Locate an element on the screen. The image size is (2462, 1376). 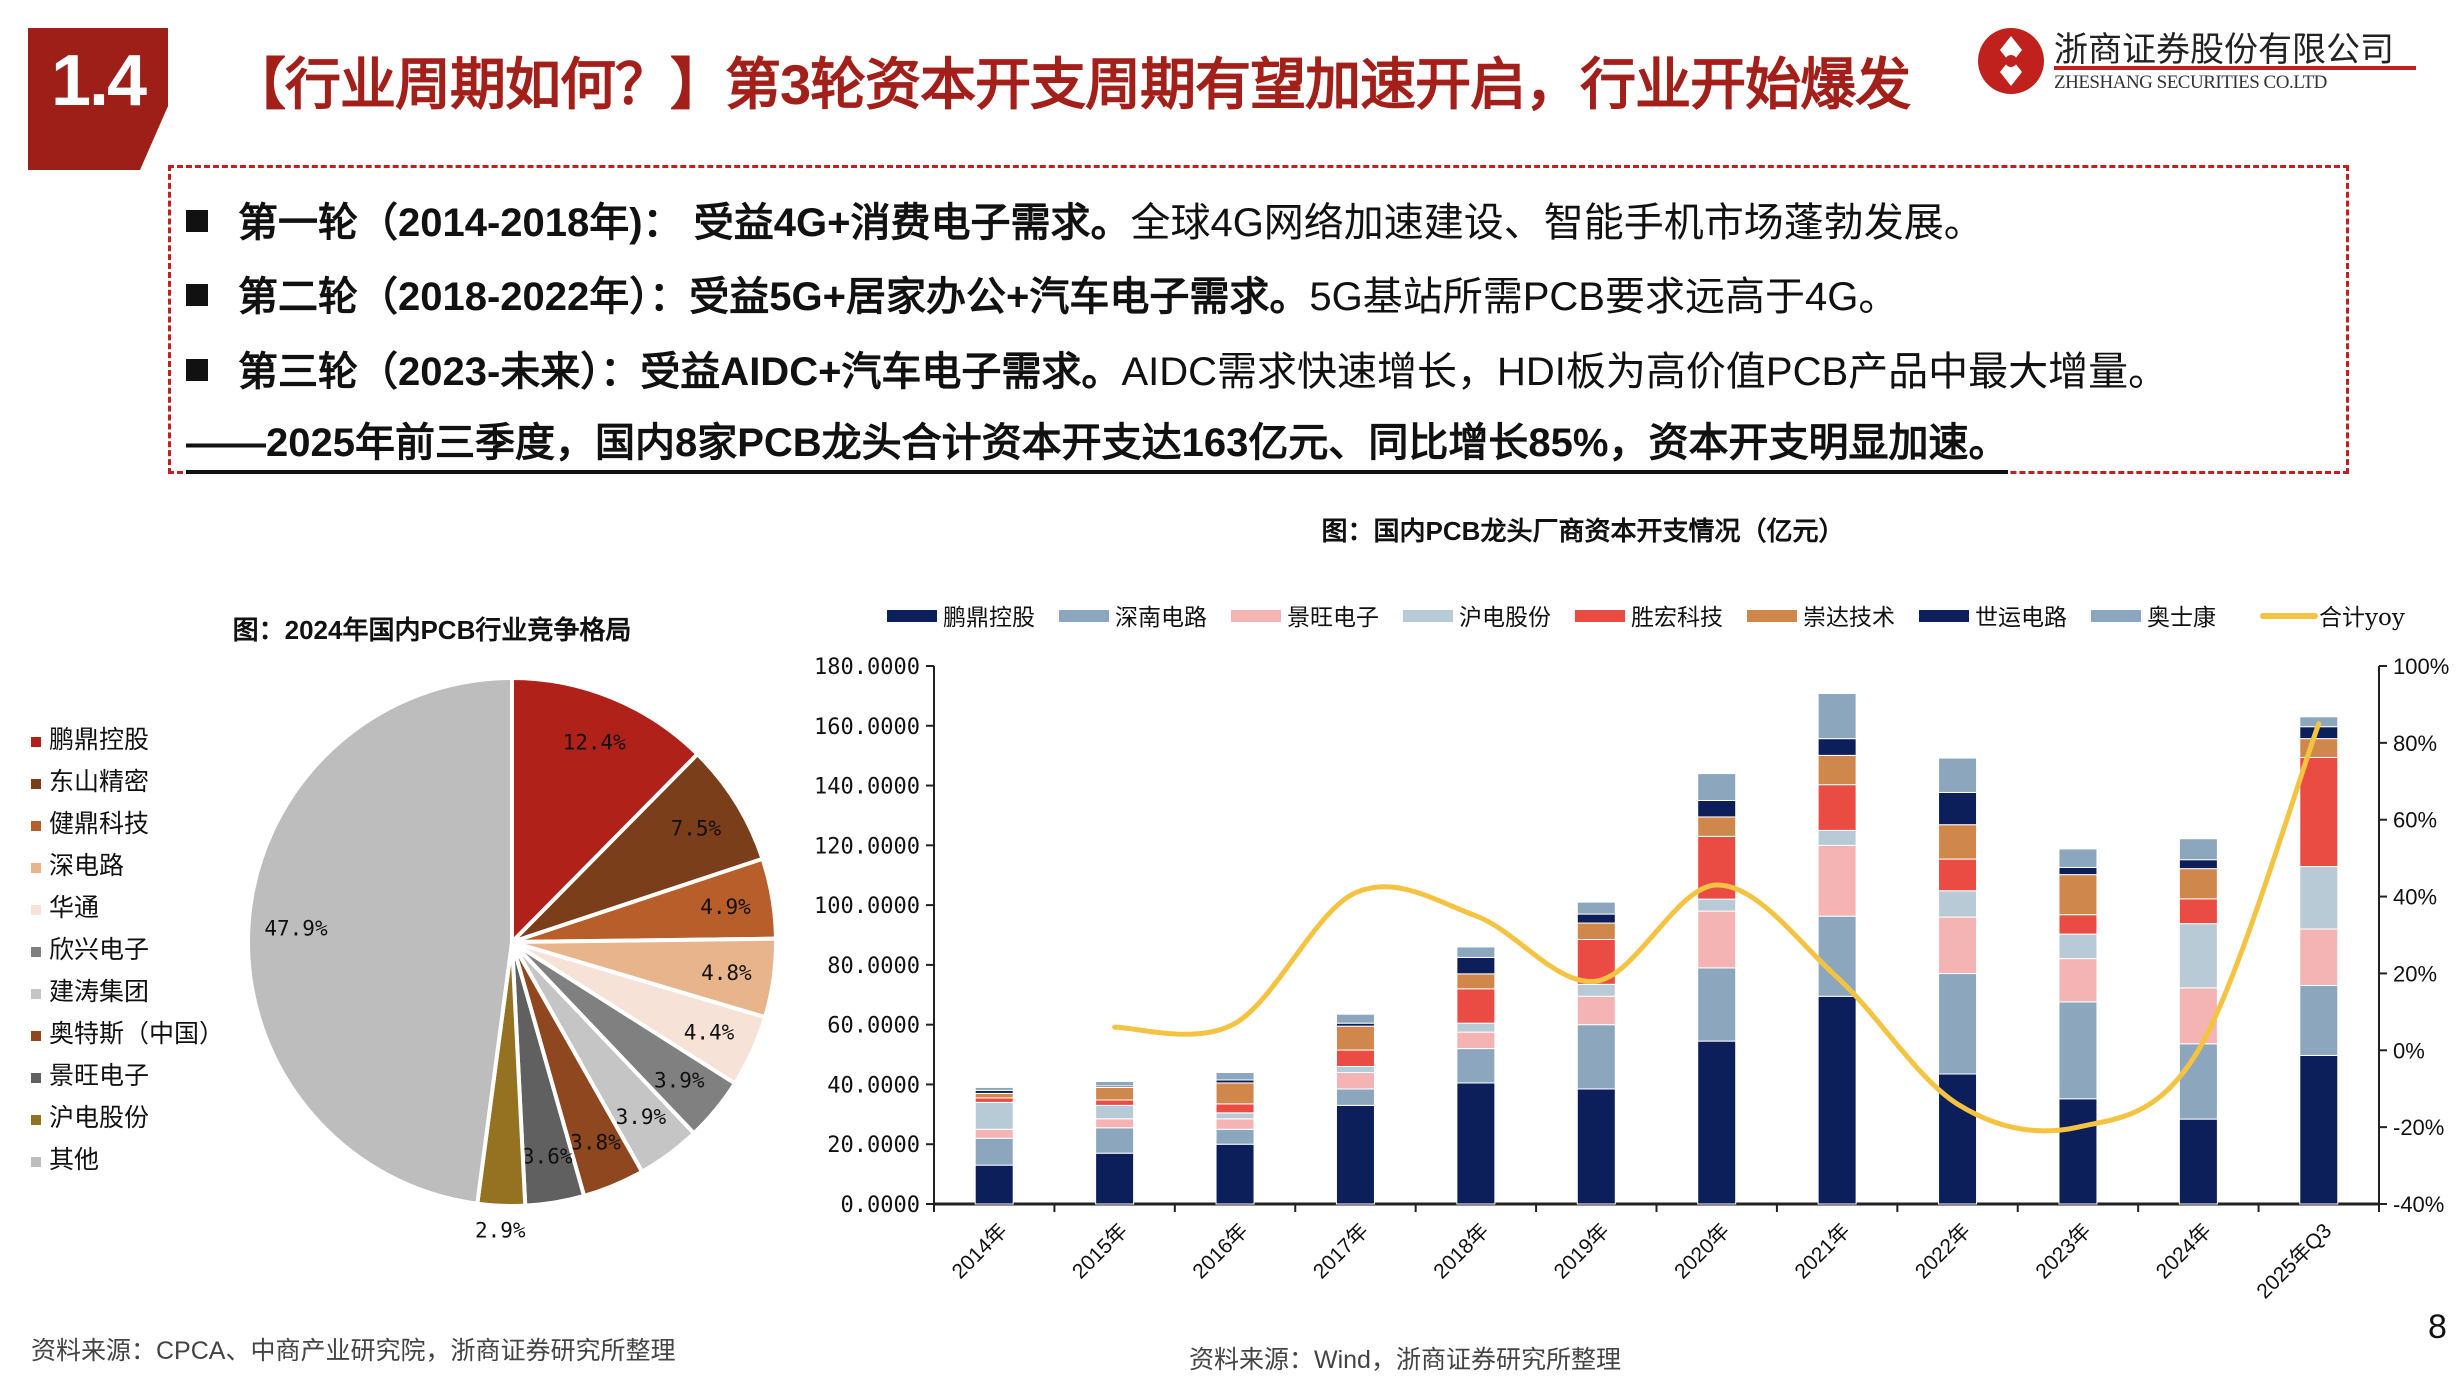
pie-legend-item: 华通 is located at coordinates (65, 906).